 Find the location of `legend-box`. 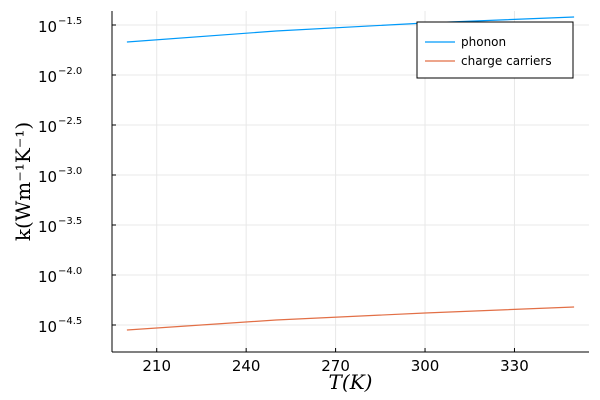

legend-box is located at coordinates (495, 50).